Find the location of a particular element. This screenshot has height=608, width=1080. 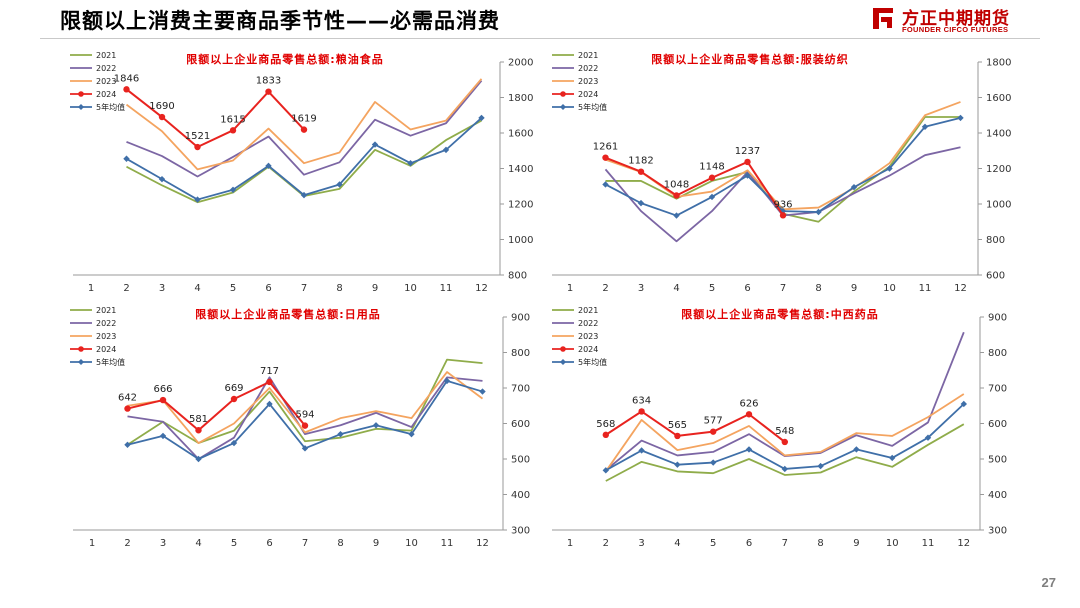

y-tick-label: 600 is located at coordinates (997, 424).